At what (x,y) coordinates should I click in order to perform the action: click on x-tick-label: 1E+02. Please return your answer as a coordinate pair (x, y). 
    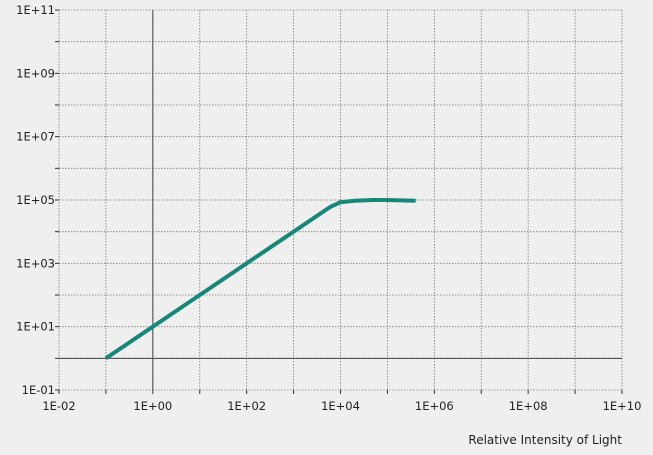
    Looking at the image, I should click on (246, 406).